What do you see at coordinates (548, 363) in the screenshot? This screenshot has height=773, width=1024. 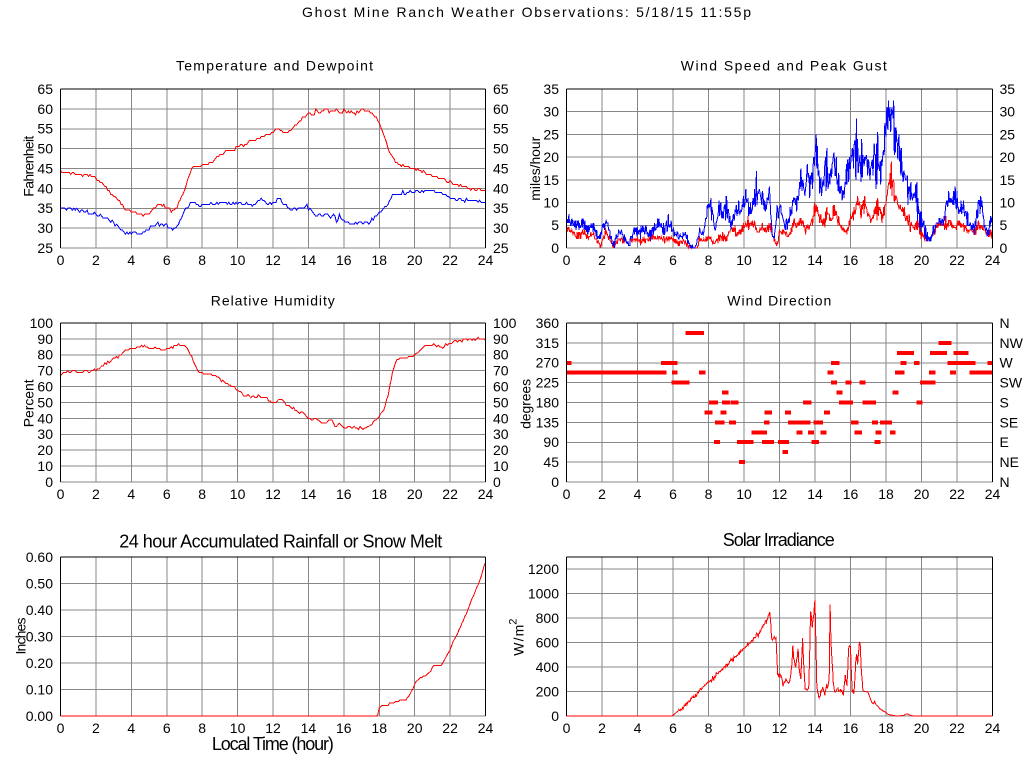 I see `svg-text: 270` at bounding box center [548, 363].